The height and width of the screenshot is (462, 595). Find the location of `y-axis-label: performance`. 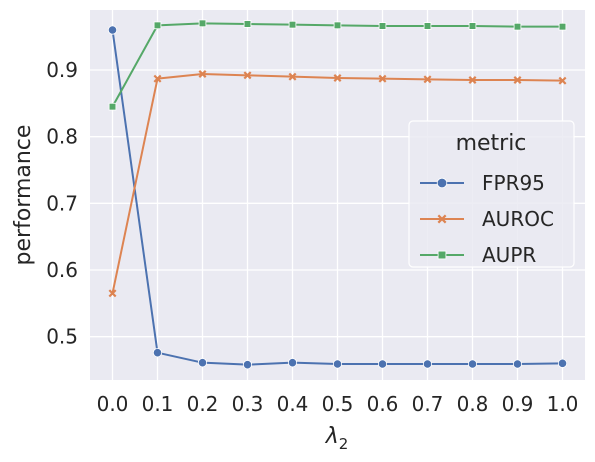

y-axis-label: performance is located at coordinates (23, 195).